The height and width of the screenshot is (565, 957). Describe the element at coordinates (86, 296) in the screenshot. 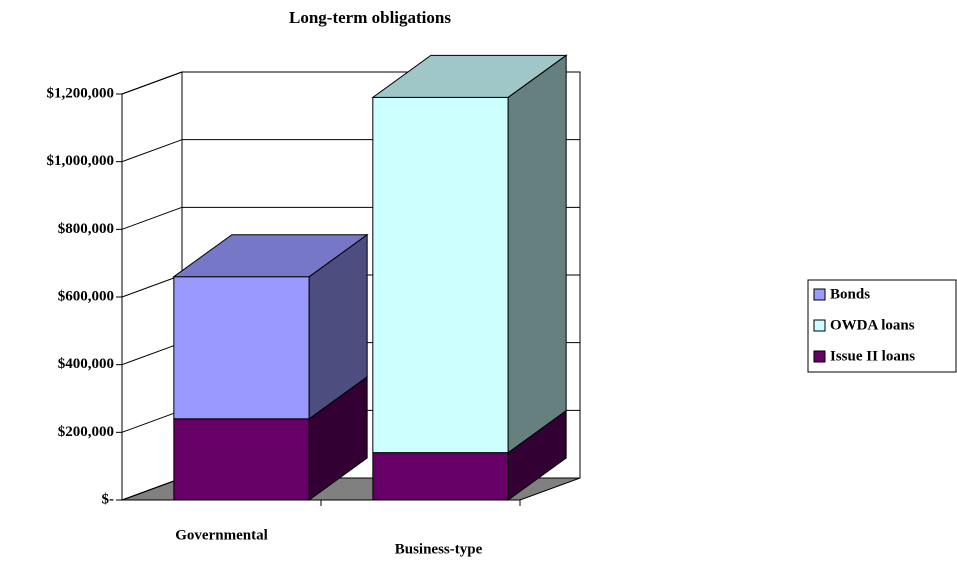

I see `y-tick-label: $600,000` at that location.